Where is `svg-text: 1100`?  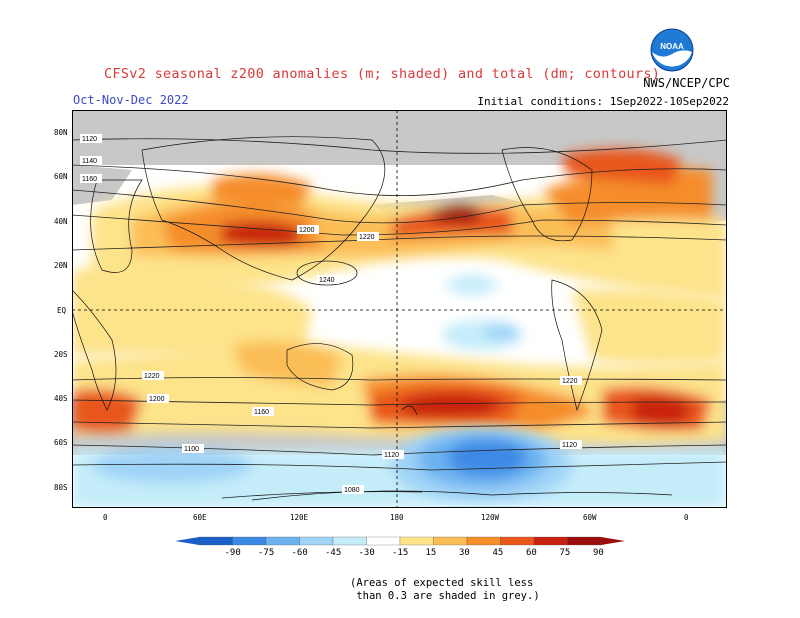
svg-text: 1100 is located at coordinates (191, 449).